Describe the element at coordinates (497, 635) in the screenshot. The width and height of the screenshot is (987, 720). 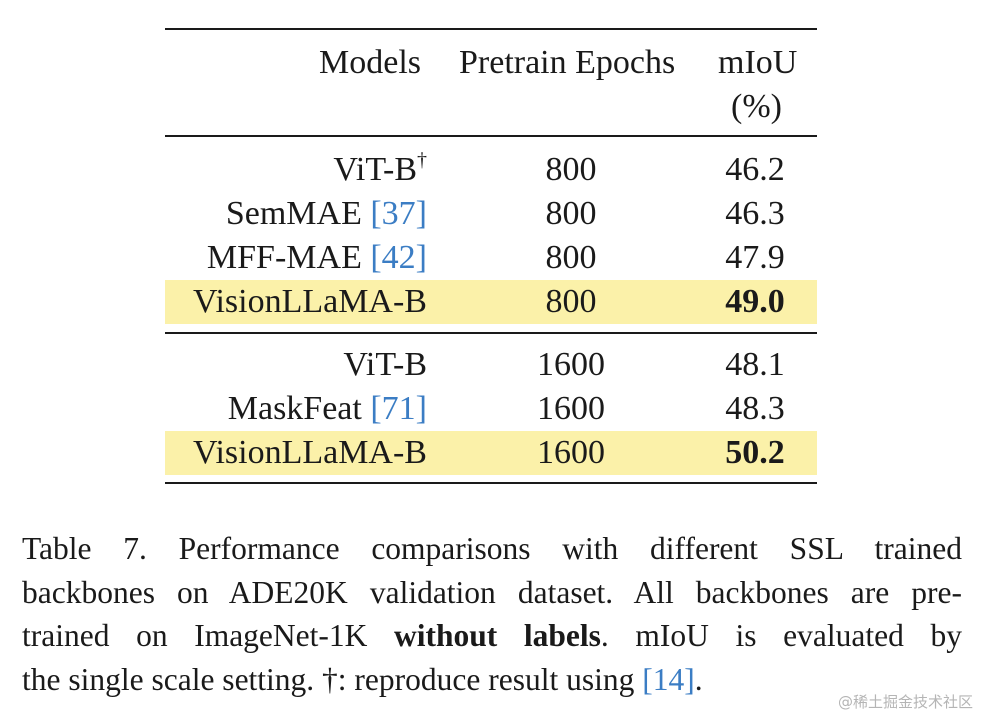
I see `emphasis-text: without labels` at that location.